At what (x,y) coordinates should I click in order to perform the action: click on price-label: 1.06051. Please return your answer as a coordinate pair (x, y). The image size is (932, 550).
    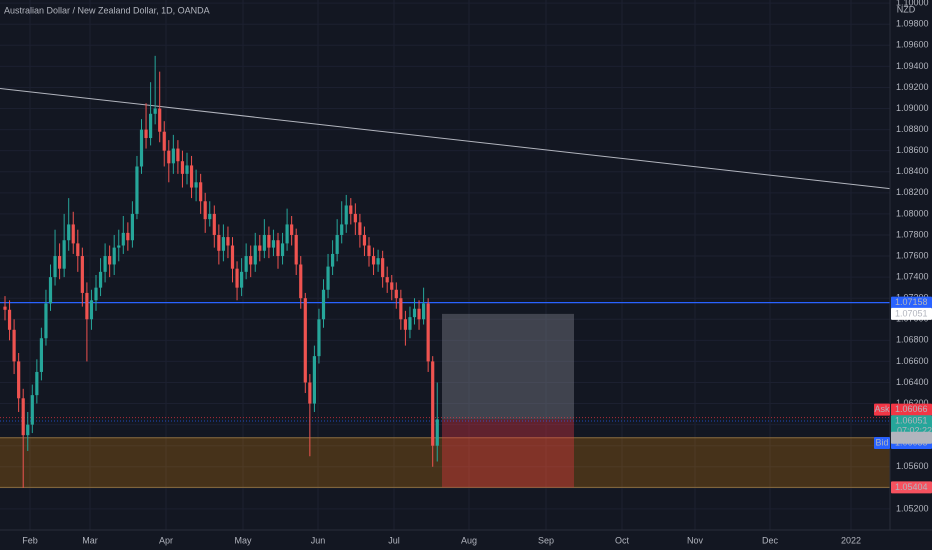
    Looking at the image, I should click on (911, 421).